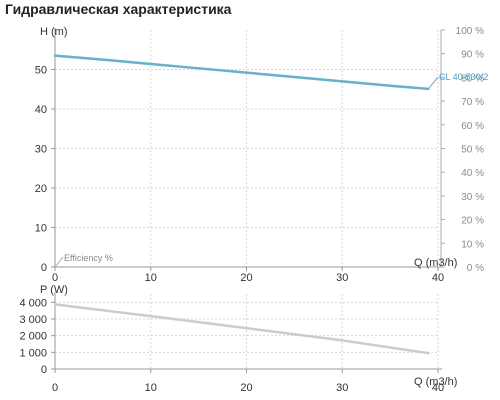 The height and width of the screenshot is (400, 500). I want to click on series-label-leader, so click(433, 83).